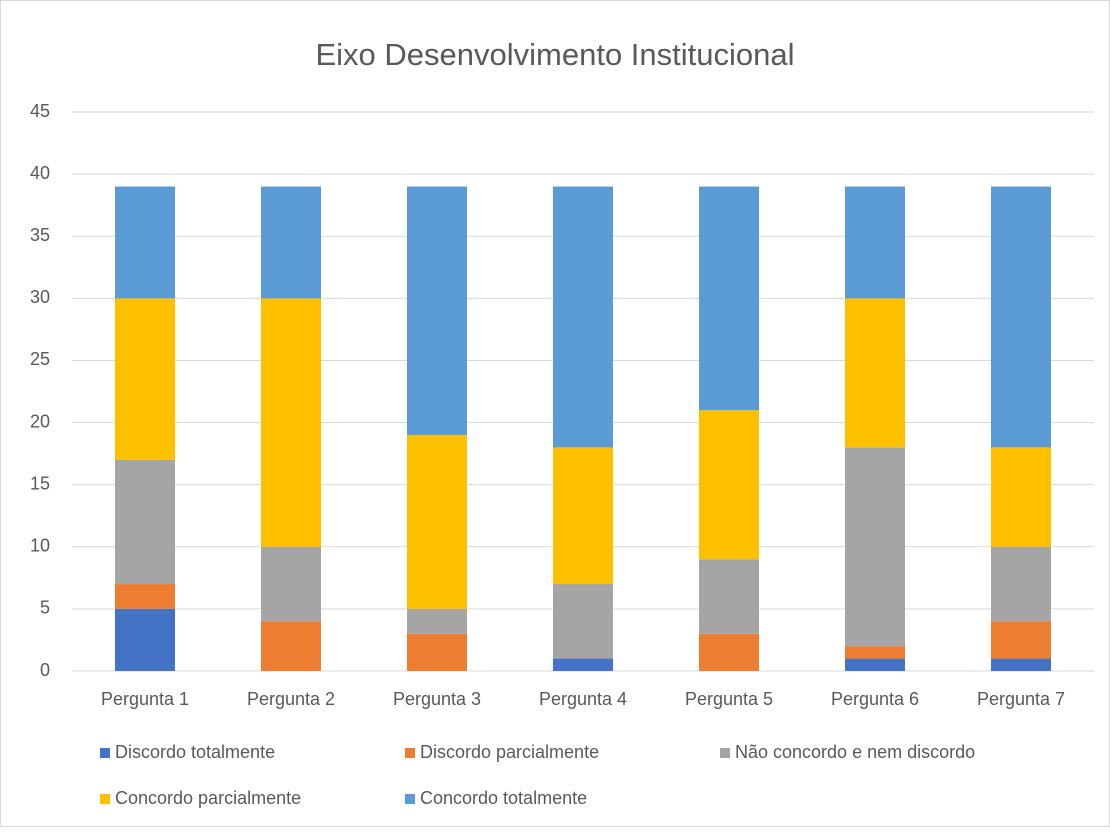 This screenshot has width=1110, height=832. What do you see at coordinates (729, 699) in the screenshot?
I see `x-tick-label: Pergunta 5` at bounding box center [729, 699].